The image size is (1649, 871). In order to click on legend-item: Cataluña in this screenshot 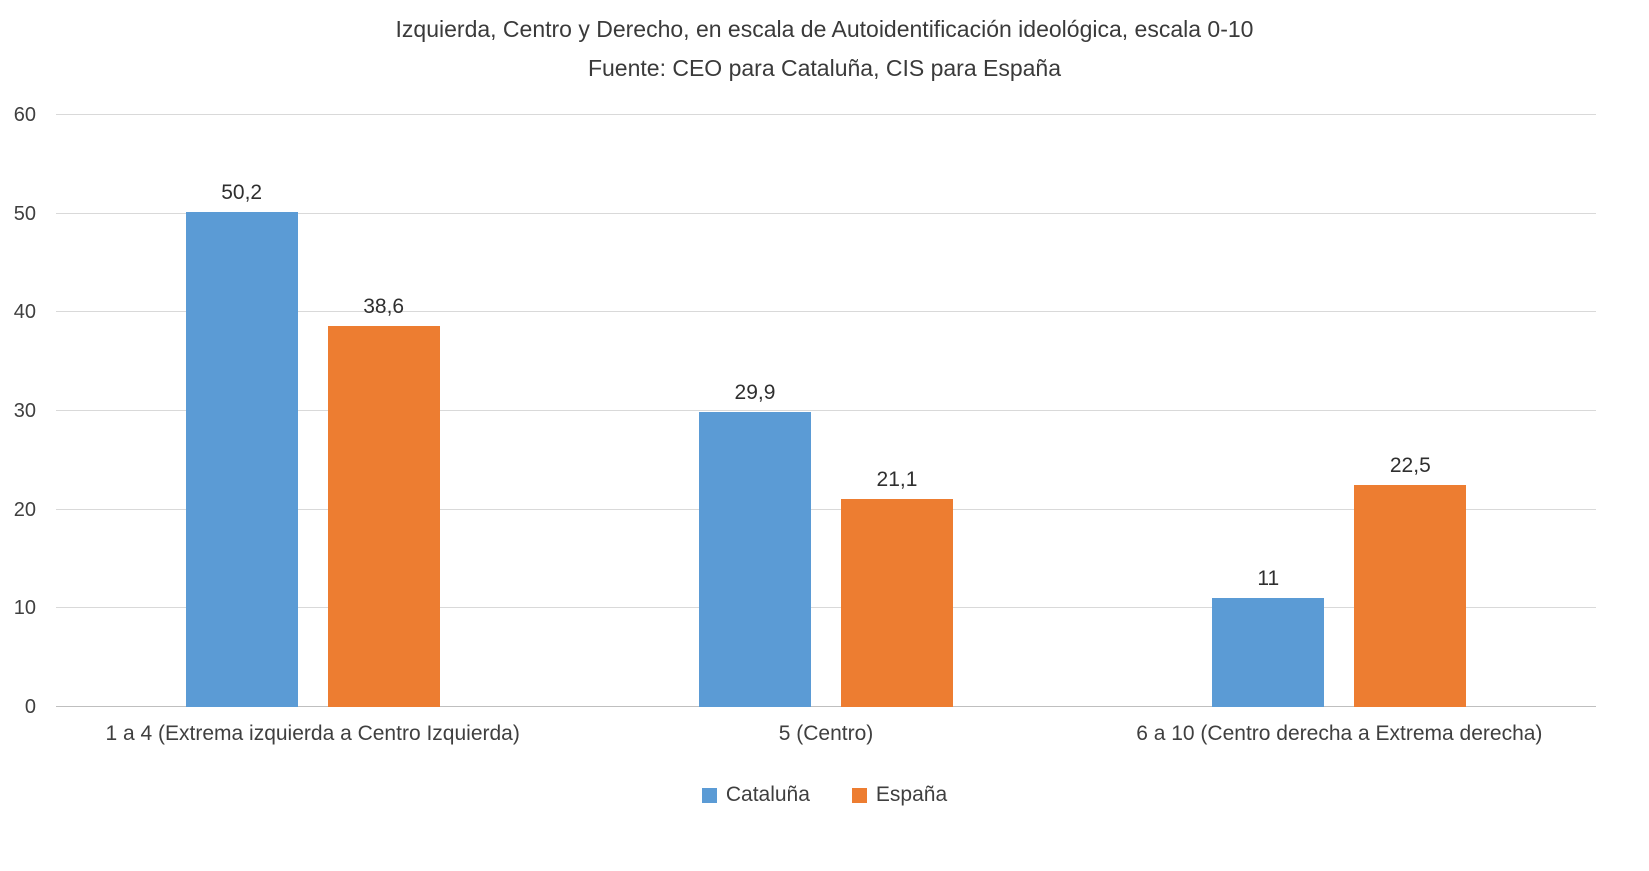, I will do `click(755, 795)`.